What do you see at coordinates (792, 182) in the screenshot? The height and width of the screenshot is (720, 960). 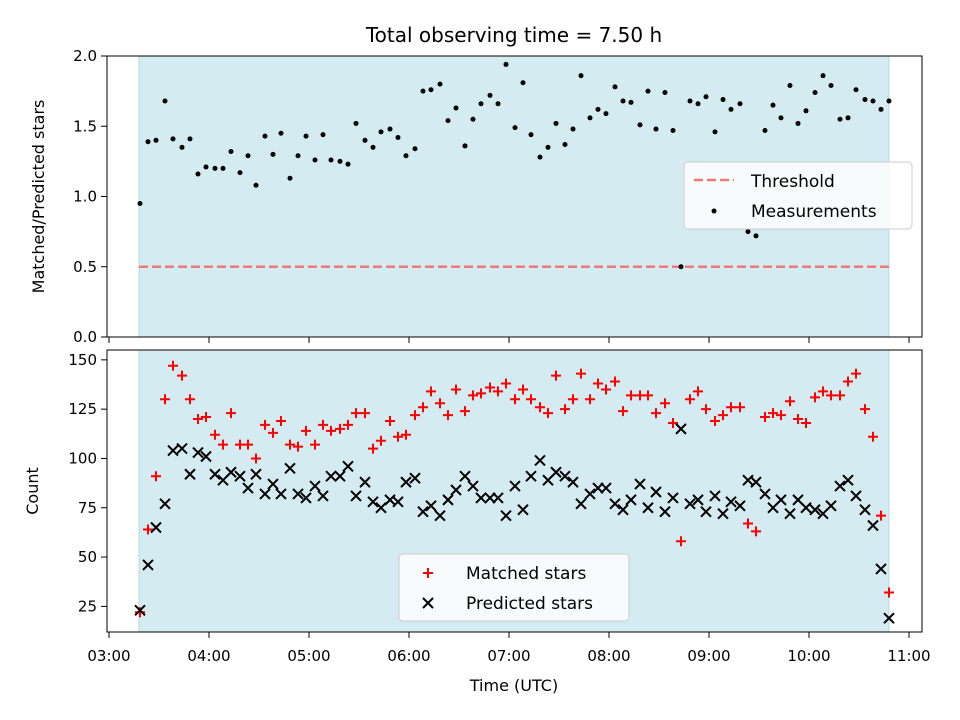 I see `legend-threshold-label: Threshold` at bounding box center [792, 182].